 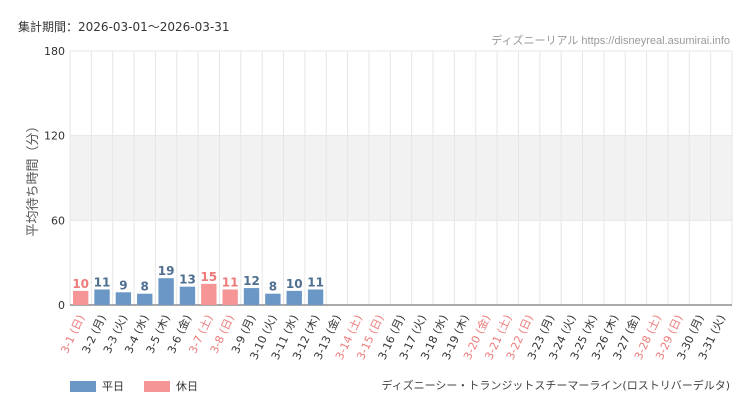 What do you see at coordinates (555, 385) in the screenshot?
I see `attraction-name: ディズニーシー・トランジットスチーマーライン(ロストリバーデルタ)` at bounding box center [555, 385].